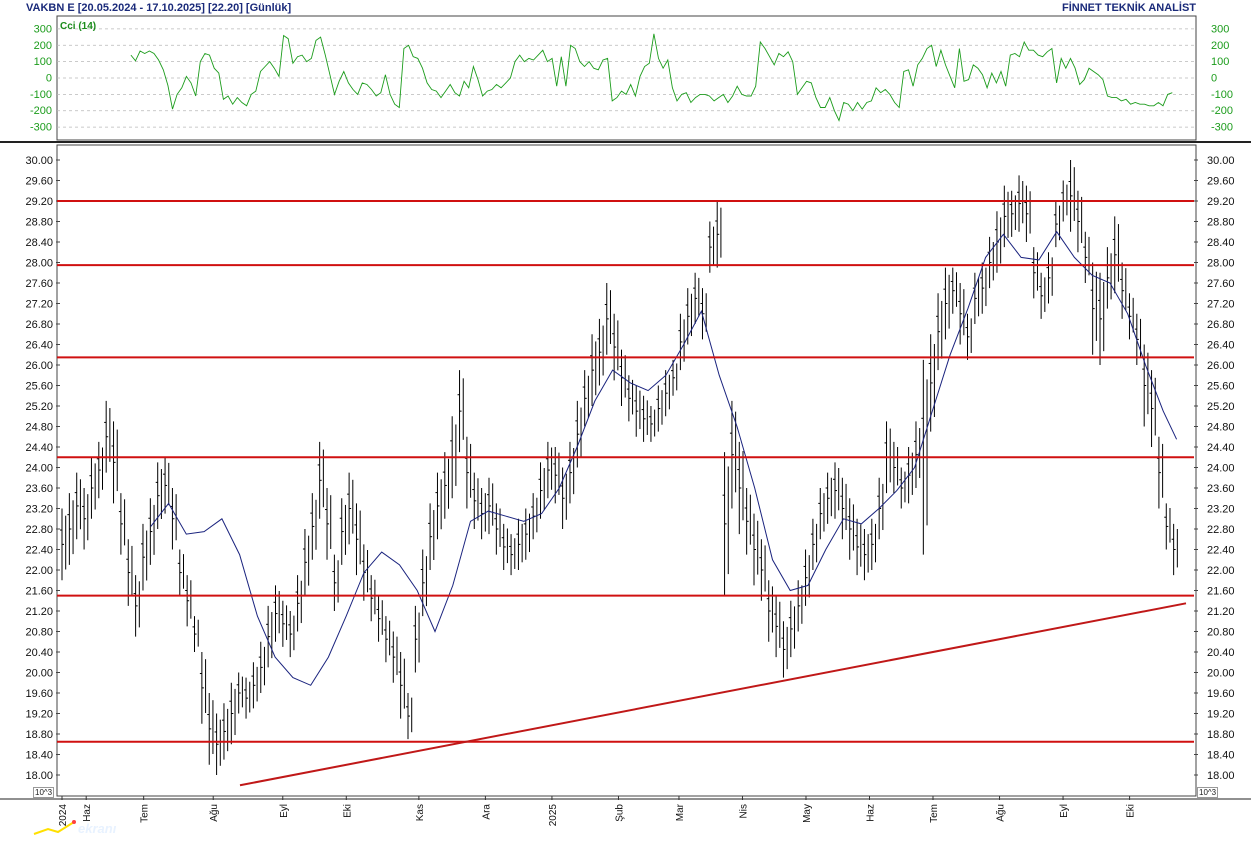 The height and width of the screenshot is (841, 1251). Describe the element at coordinates (39, 325) in the screenshot. I see `price-tick-label: 26.80` at that location.